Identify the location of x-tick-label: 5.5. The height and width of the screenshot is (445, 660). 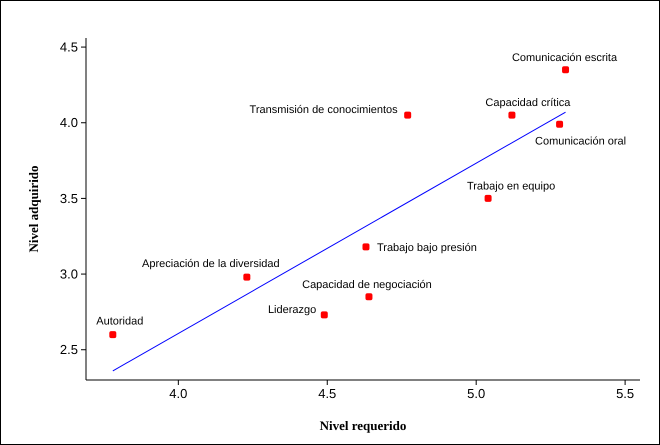
(625, 393).